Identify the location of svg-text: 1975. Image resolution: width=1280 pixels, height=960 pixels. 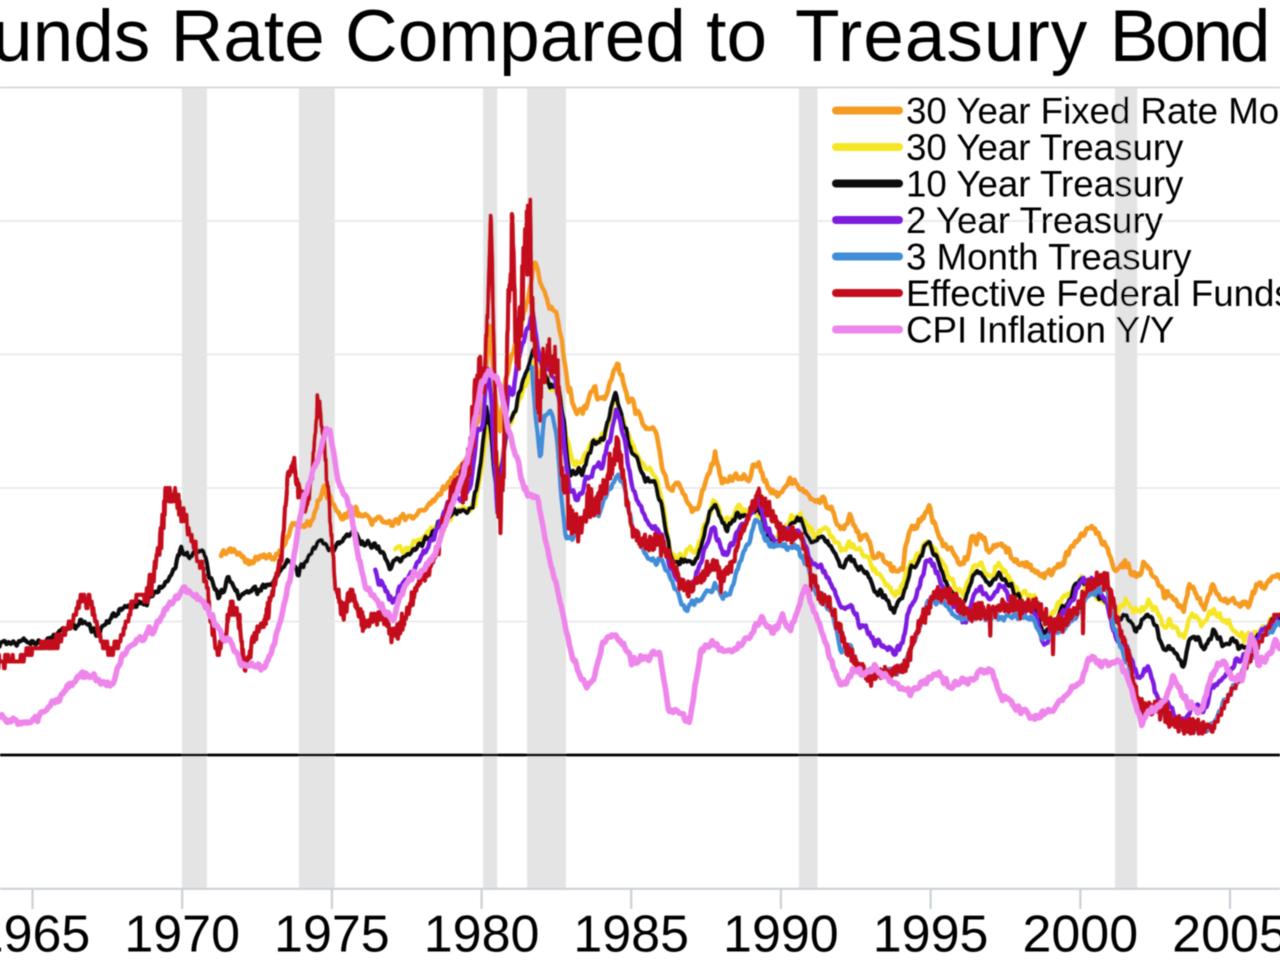
(332, 933).